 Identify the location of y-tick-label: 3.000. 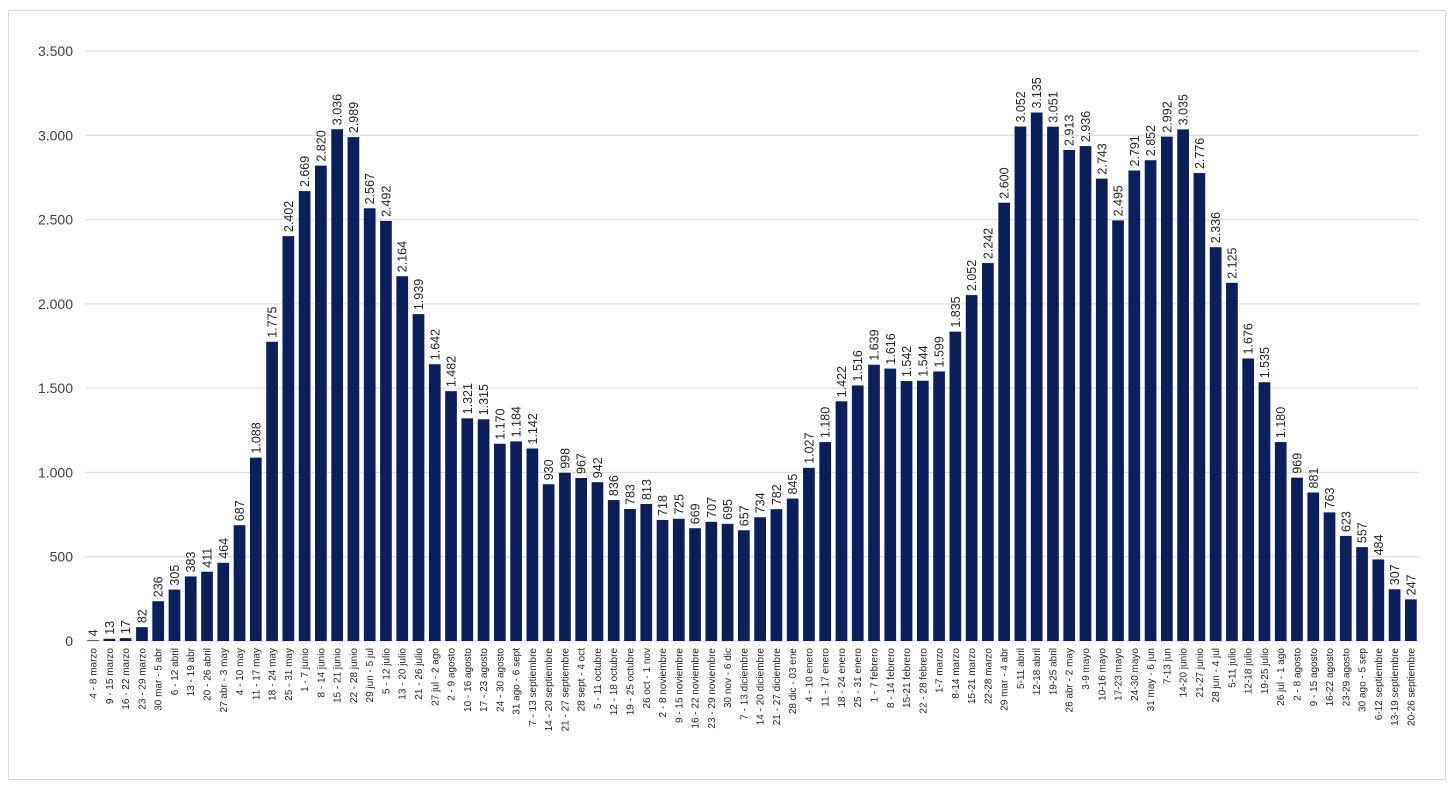
(55, 135).